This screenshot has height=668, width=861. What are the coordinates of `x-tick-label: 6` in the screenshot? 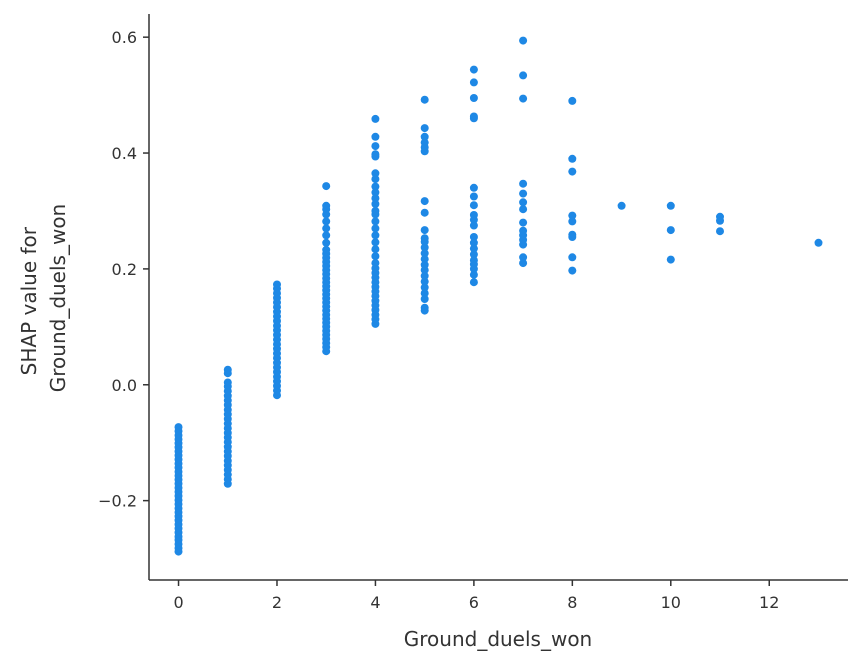 It's located at (474, 602).